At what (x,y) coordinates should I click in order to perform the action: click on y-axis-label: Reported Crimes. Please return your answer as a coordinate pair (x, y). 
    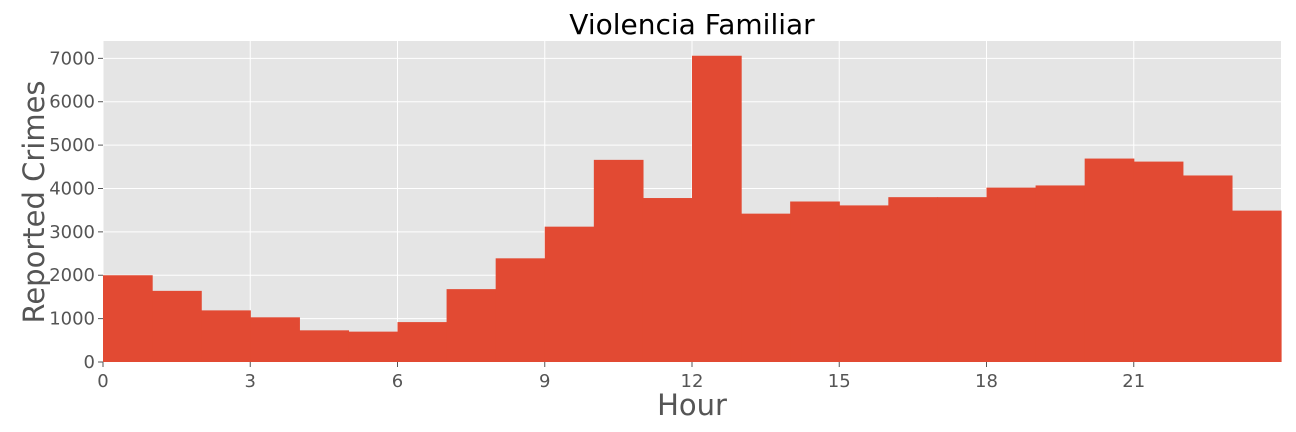
    Looking at the image, I should click on (34, 201).